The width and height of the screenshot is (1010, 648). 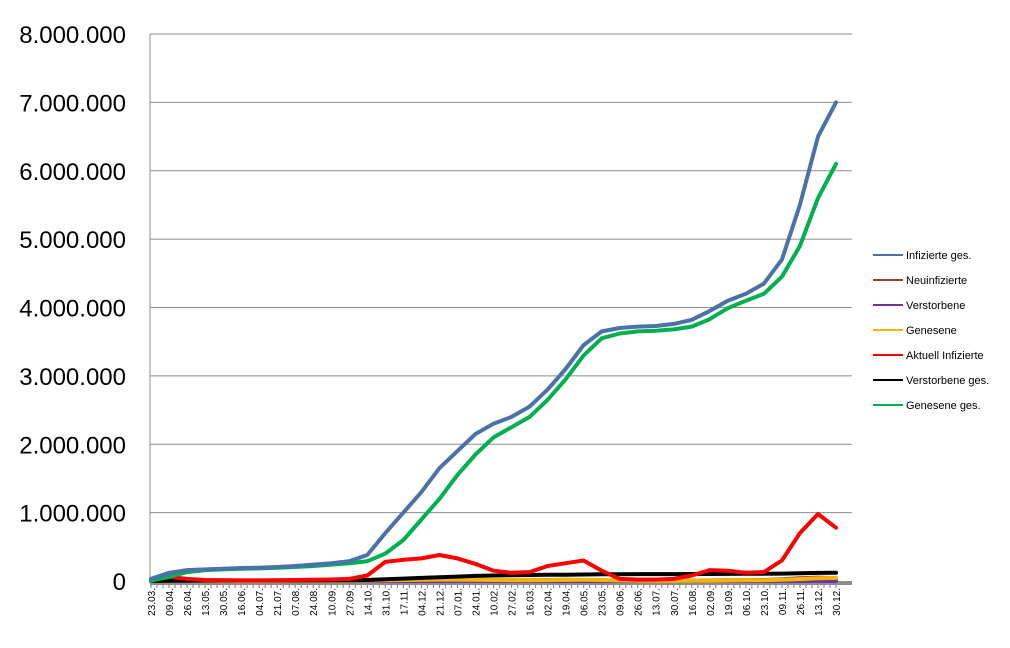 I want to click on x-tick-label: 06.10., so click(x=747, y=602).